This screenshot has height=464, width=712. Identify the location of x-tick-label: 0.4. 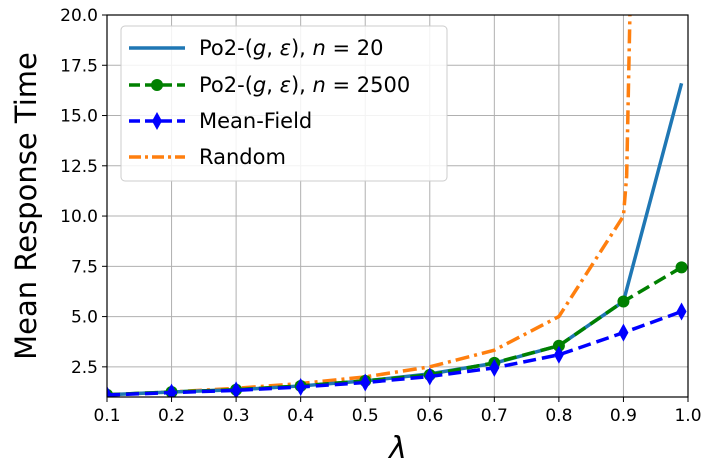
(300, 416).